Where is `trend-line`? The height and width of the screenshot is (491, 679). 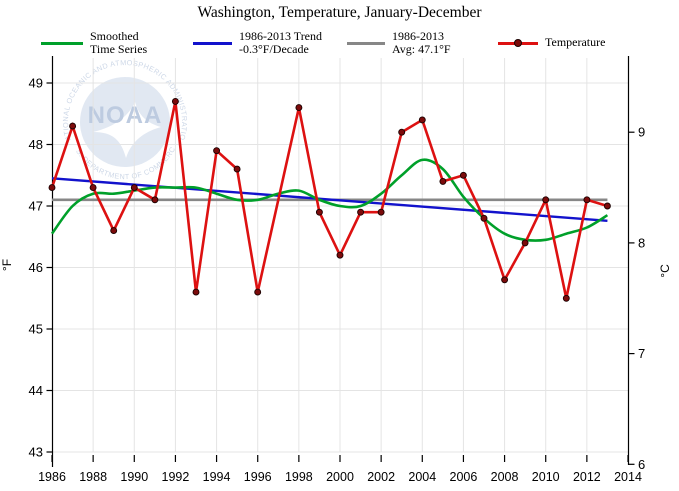 trend-line is located at coordinates (329, 199).